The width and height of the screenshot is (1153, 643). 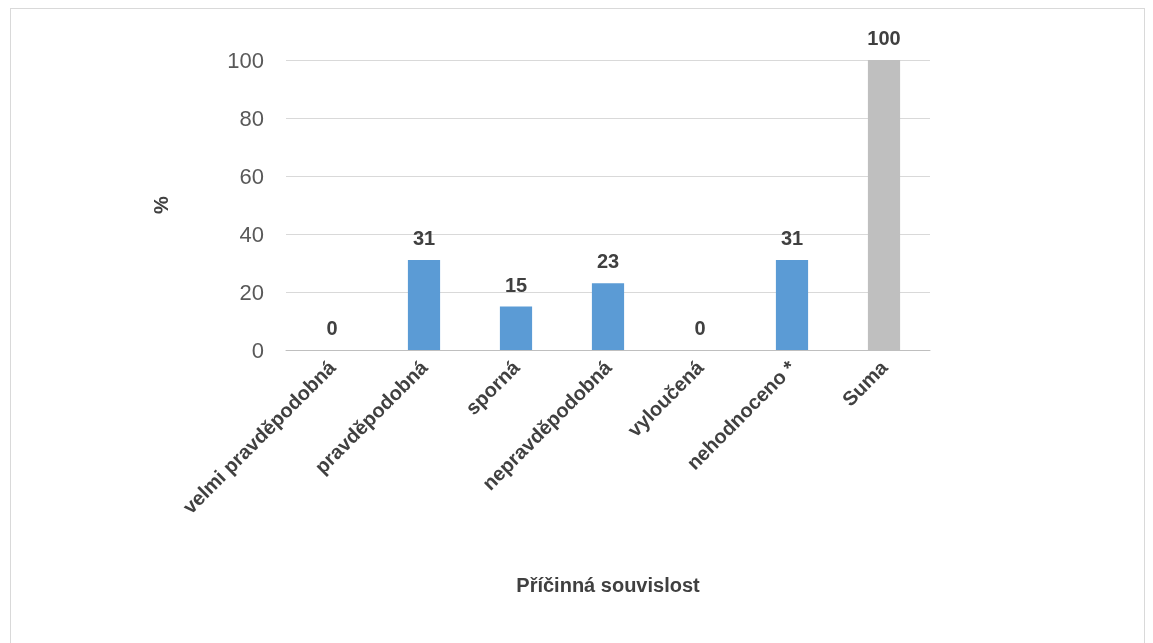 What do you see at coordinates (884, 38) in the screenshot?
I see `data-label: 100` at bounding box center [884, 38].